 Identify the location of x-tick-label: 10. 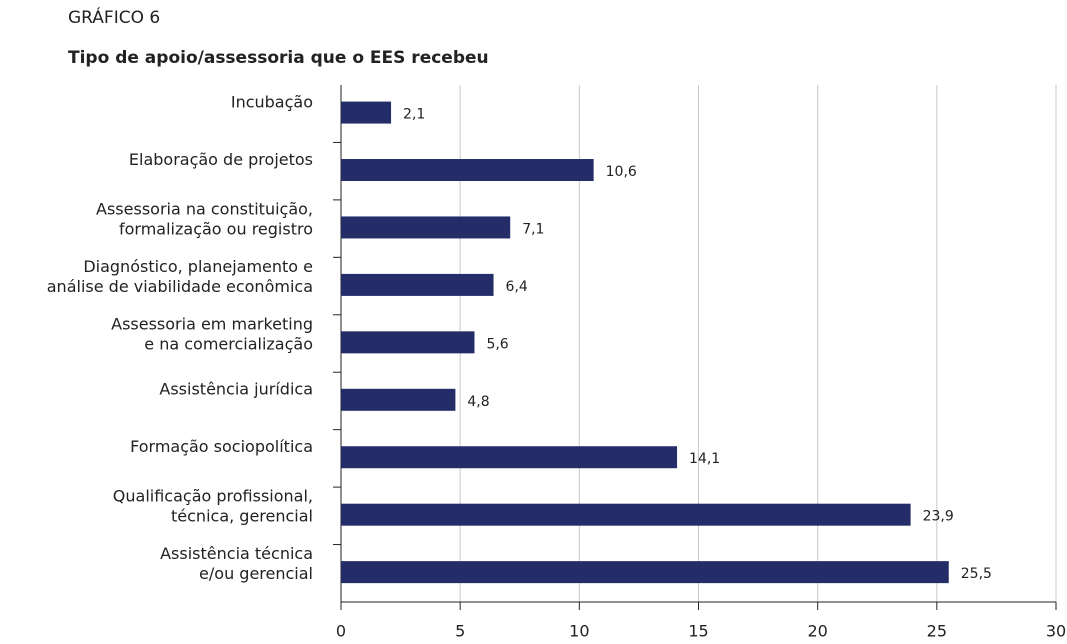
(579, 631).